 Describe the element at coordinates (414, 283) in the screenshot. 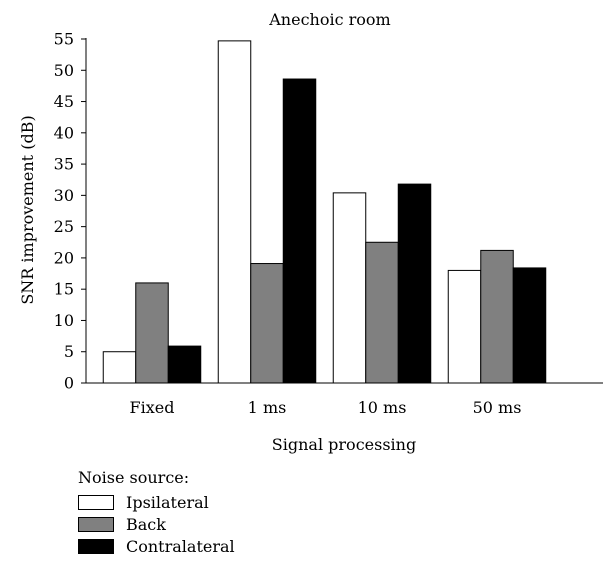

I see `bar-contralateral-10-ms` at that location.